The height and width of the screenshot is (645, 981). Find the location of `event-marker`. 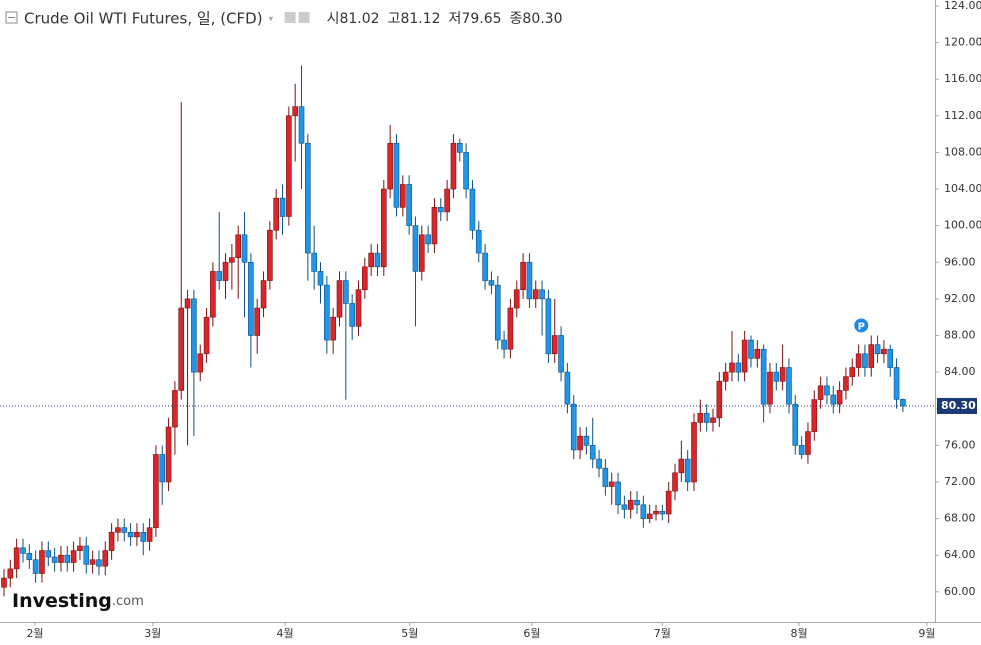

event-marker is located at coordinates (861, 325).